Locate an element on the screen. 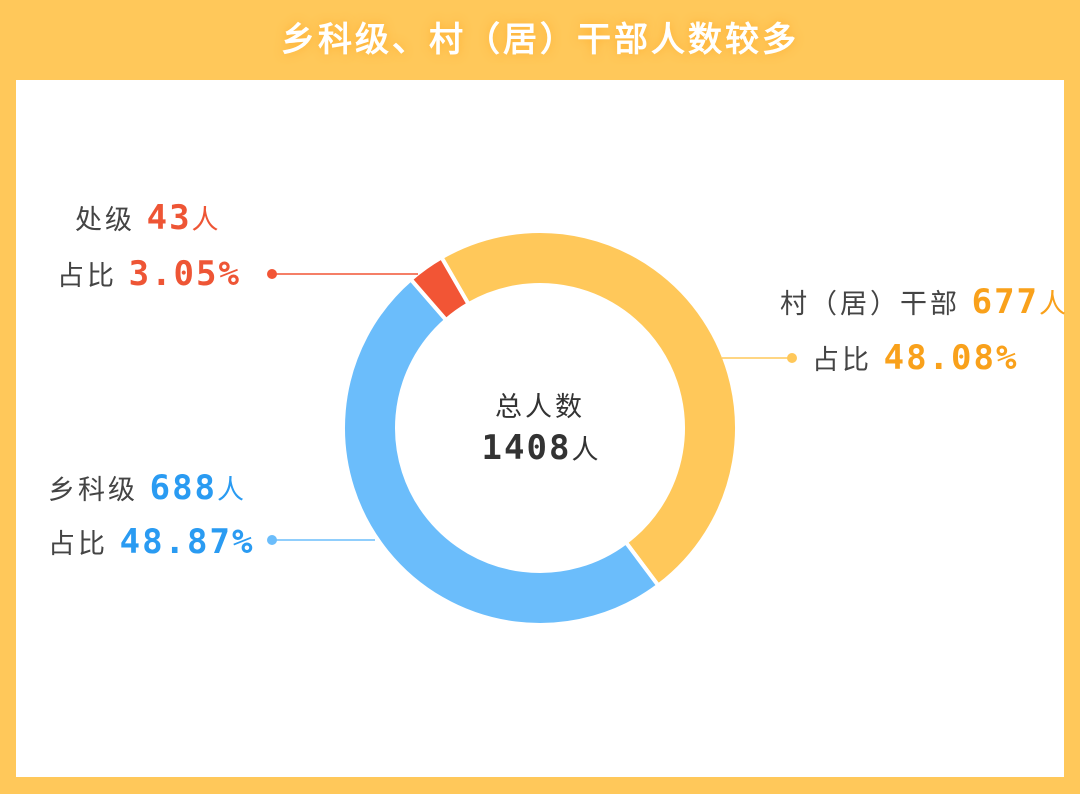 This screenshot has height=794, width=1080. label-village-share: 占比 48.08% is located at coordinates (915, 358).